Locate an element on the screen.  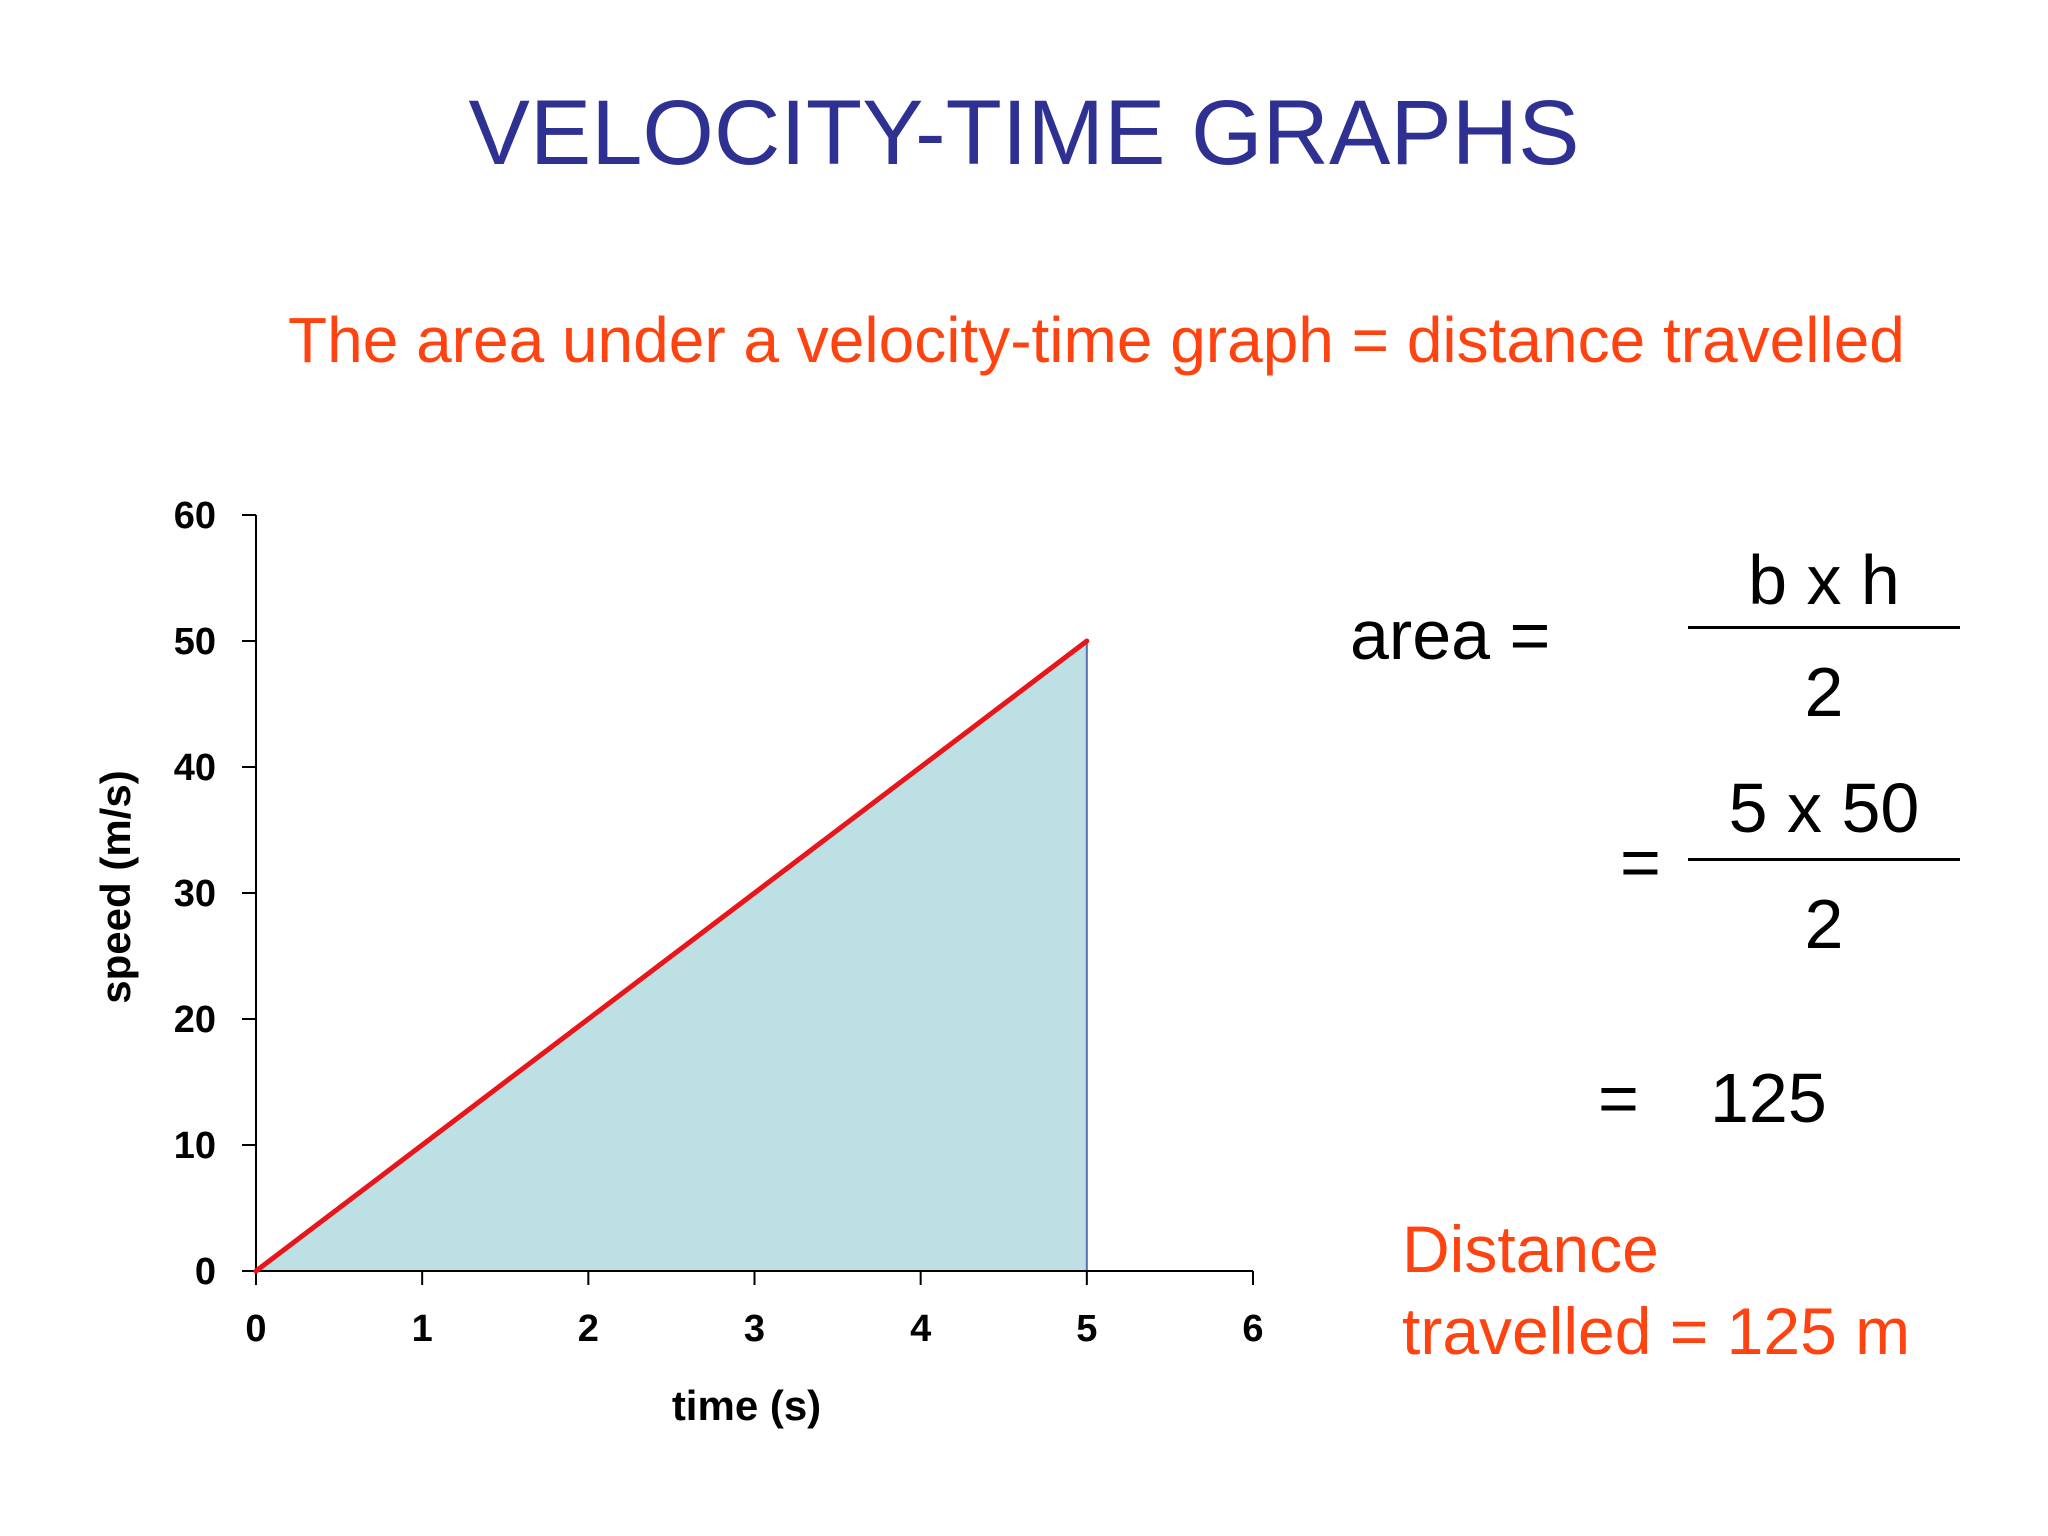
result-value: 125 is located at coordinates (1768, 1098).